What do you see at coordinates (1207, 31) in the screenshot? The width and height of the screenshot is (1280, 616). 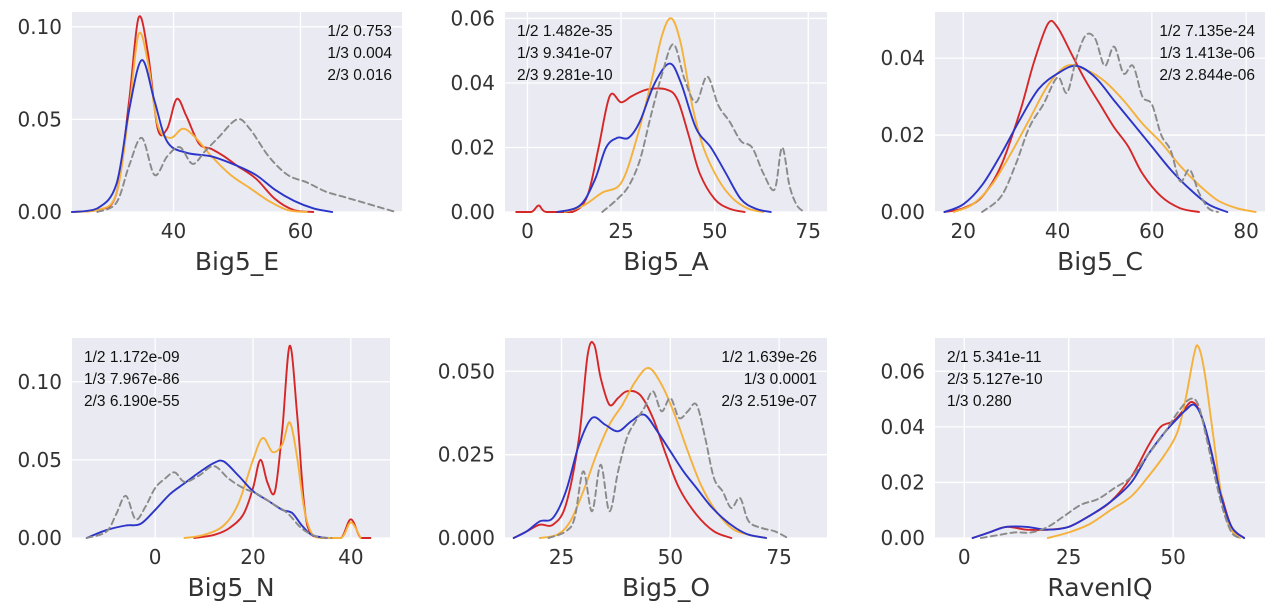 I see `p-value-annotation: 1/2 7.135e-24` at bounding box center [1207, 31].